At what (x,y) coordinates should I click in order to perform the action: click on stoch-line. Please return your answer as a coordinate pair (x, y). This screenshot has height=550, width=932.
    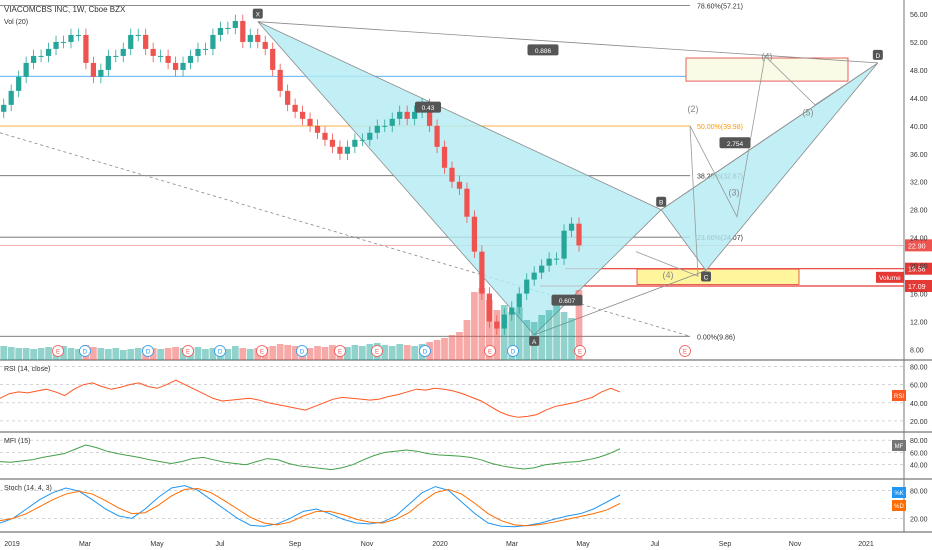
    Looking at the image, I should click on (310, 507).